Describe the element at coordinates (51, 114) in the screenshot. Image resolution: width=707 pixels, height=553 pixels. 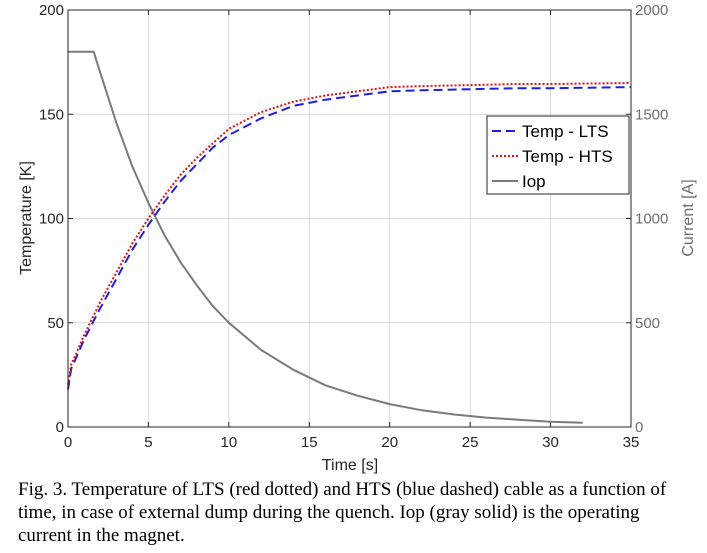
I see `y-left-tick-label: 150` at that location.